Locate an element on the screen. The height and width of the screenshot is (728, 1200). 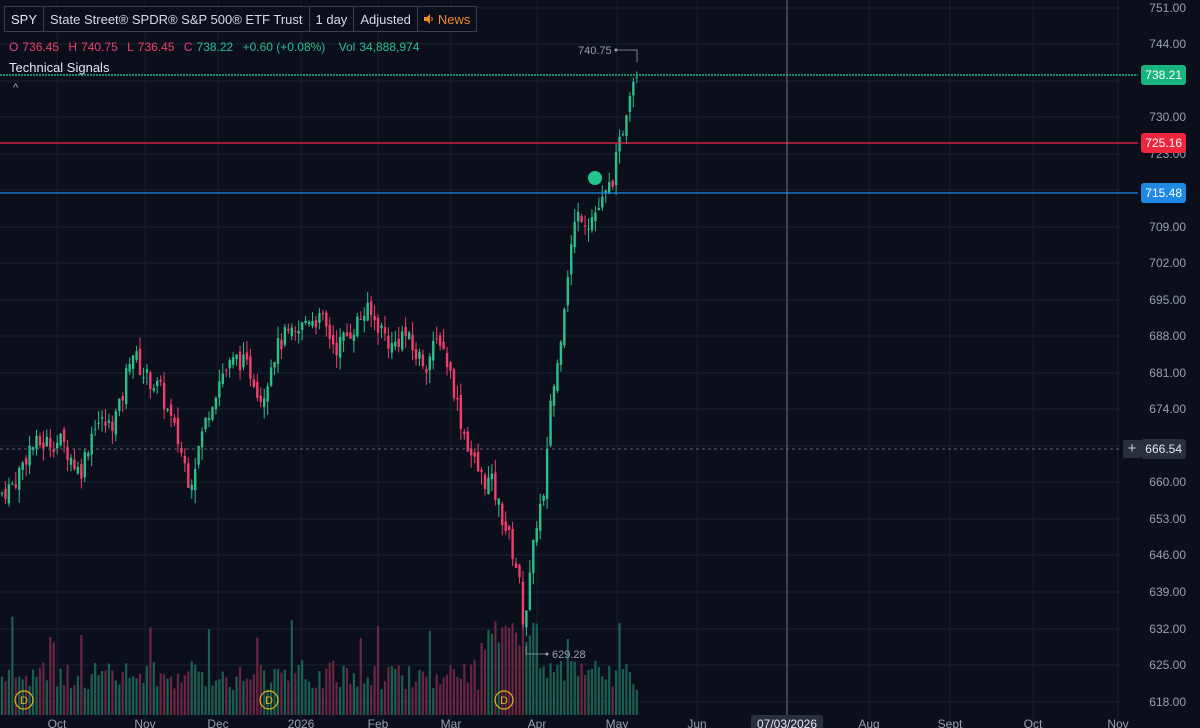
time-axis-label: 07/03/2026 is located at coordinates (787, 722).